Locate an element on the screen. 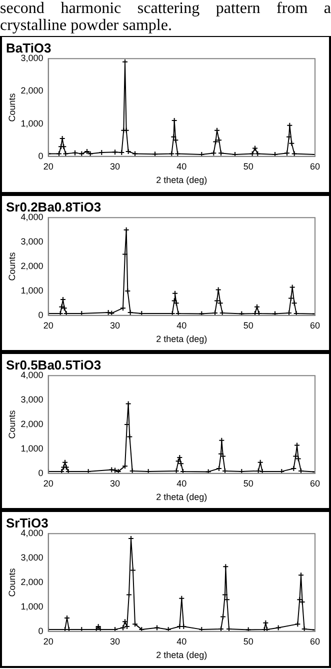  chart-title: Sr0.5Ba0.5TiO3 is located at coordinates (54, 364).